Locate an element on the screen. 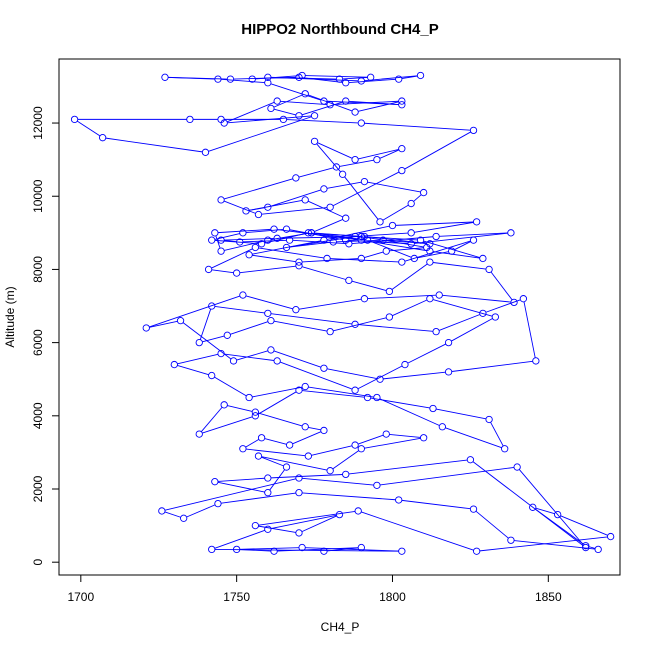 Image resolution: width=650 pixels, height=650 pixels. y-axis: 0 2000 4000 6000 8000 10000 12000 is located at coordinates (45, 336).